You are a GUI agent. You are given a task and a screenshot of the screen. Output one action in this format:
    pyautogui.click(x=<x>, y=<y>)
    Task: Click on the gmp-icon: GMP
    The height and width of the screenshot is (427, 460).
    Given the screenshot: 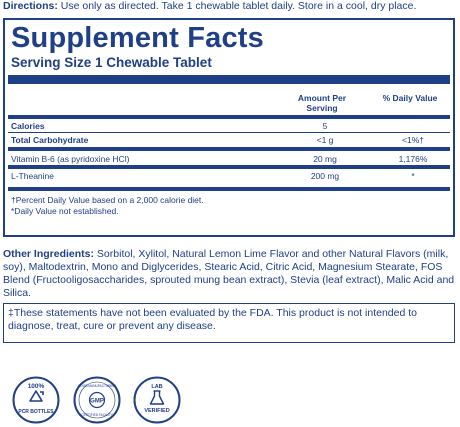 What is the action you would take?
    pyautogui.click(x=97, y=400)
    